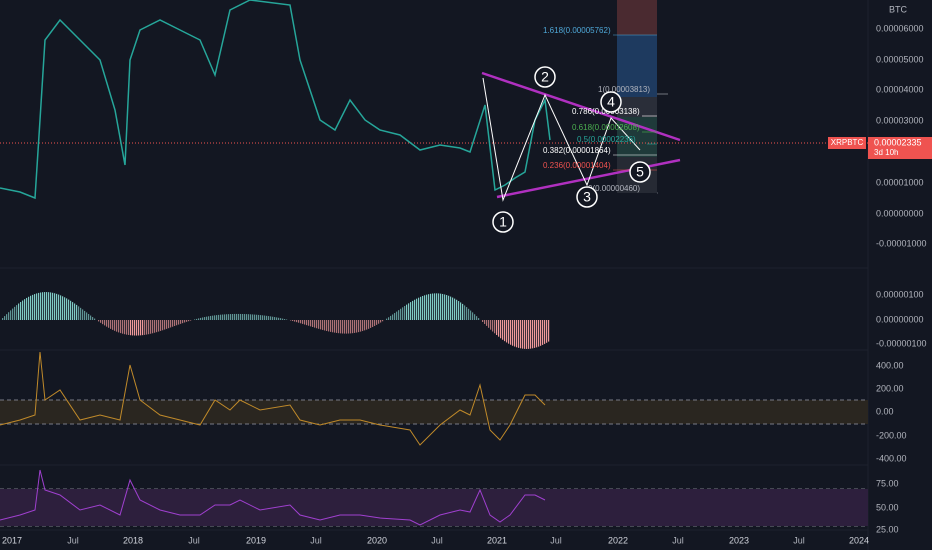 Image resolution: width=932 pixels, height=550 pixels. Describe the element at coordinates (900, 182) in the screenshot. I see `axis-label: 0.00001000` at that location.